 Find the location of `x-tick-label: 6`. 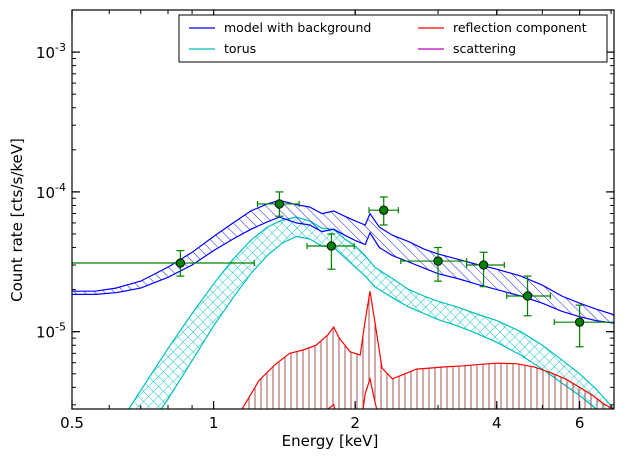

x-tick-label: 6 is located at coordinates (580, 423).